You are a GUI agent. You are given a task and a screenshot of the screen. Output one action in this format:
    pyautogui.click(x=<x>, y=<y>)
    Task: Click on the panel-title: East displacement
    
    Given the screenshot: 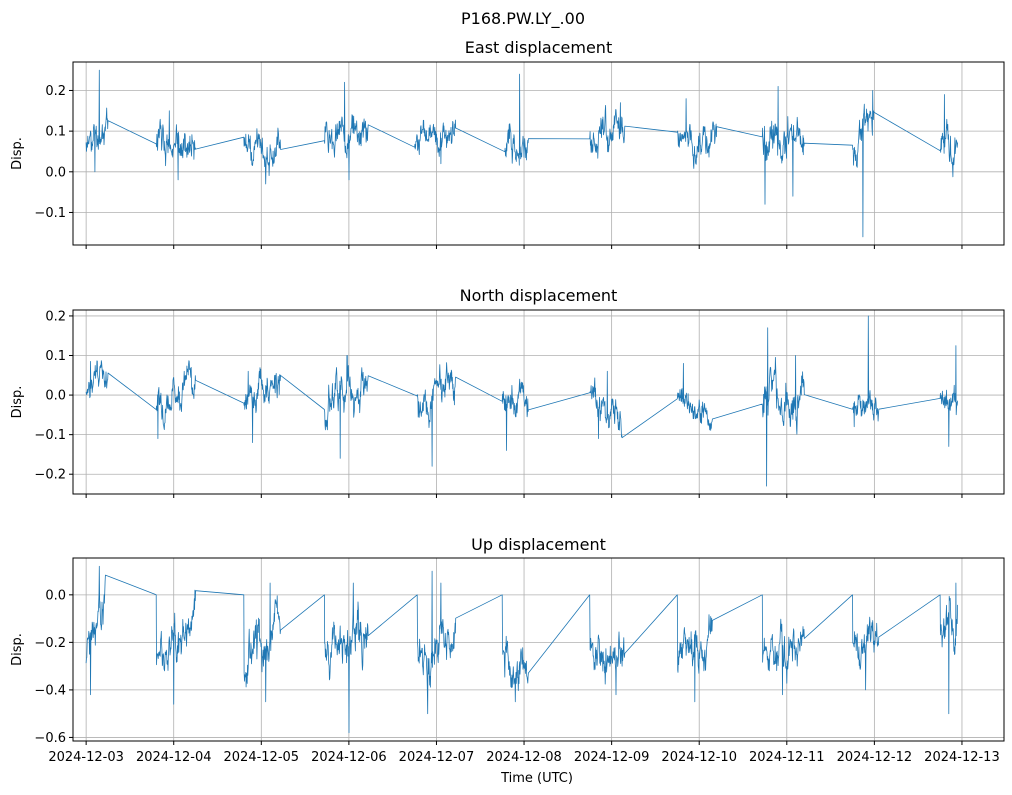 What is the action you would take?
    pyautogui.click(x=538, y=47)
    